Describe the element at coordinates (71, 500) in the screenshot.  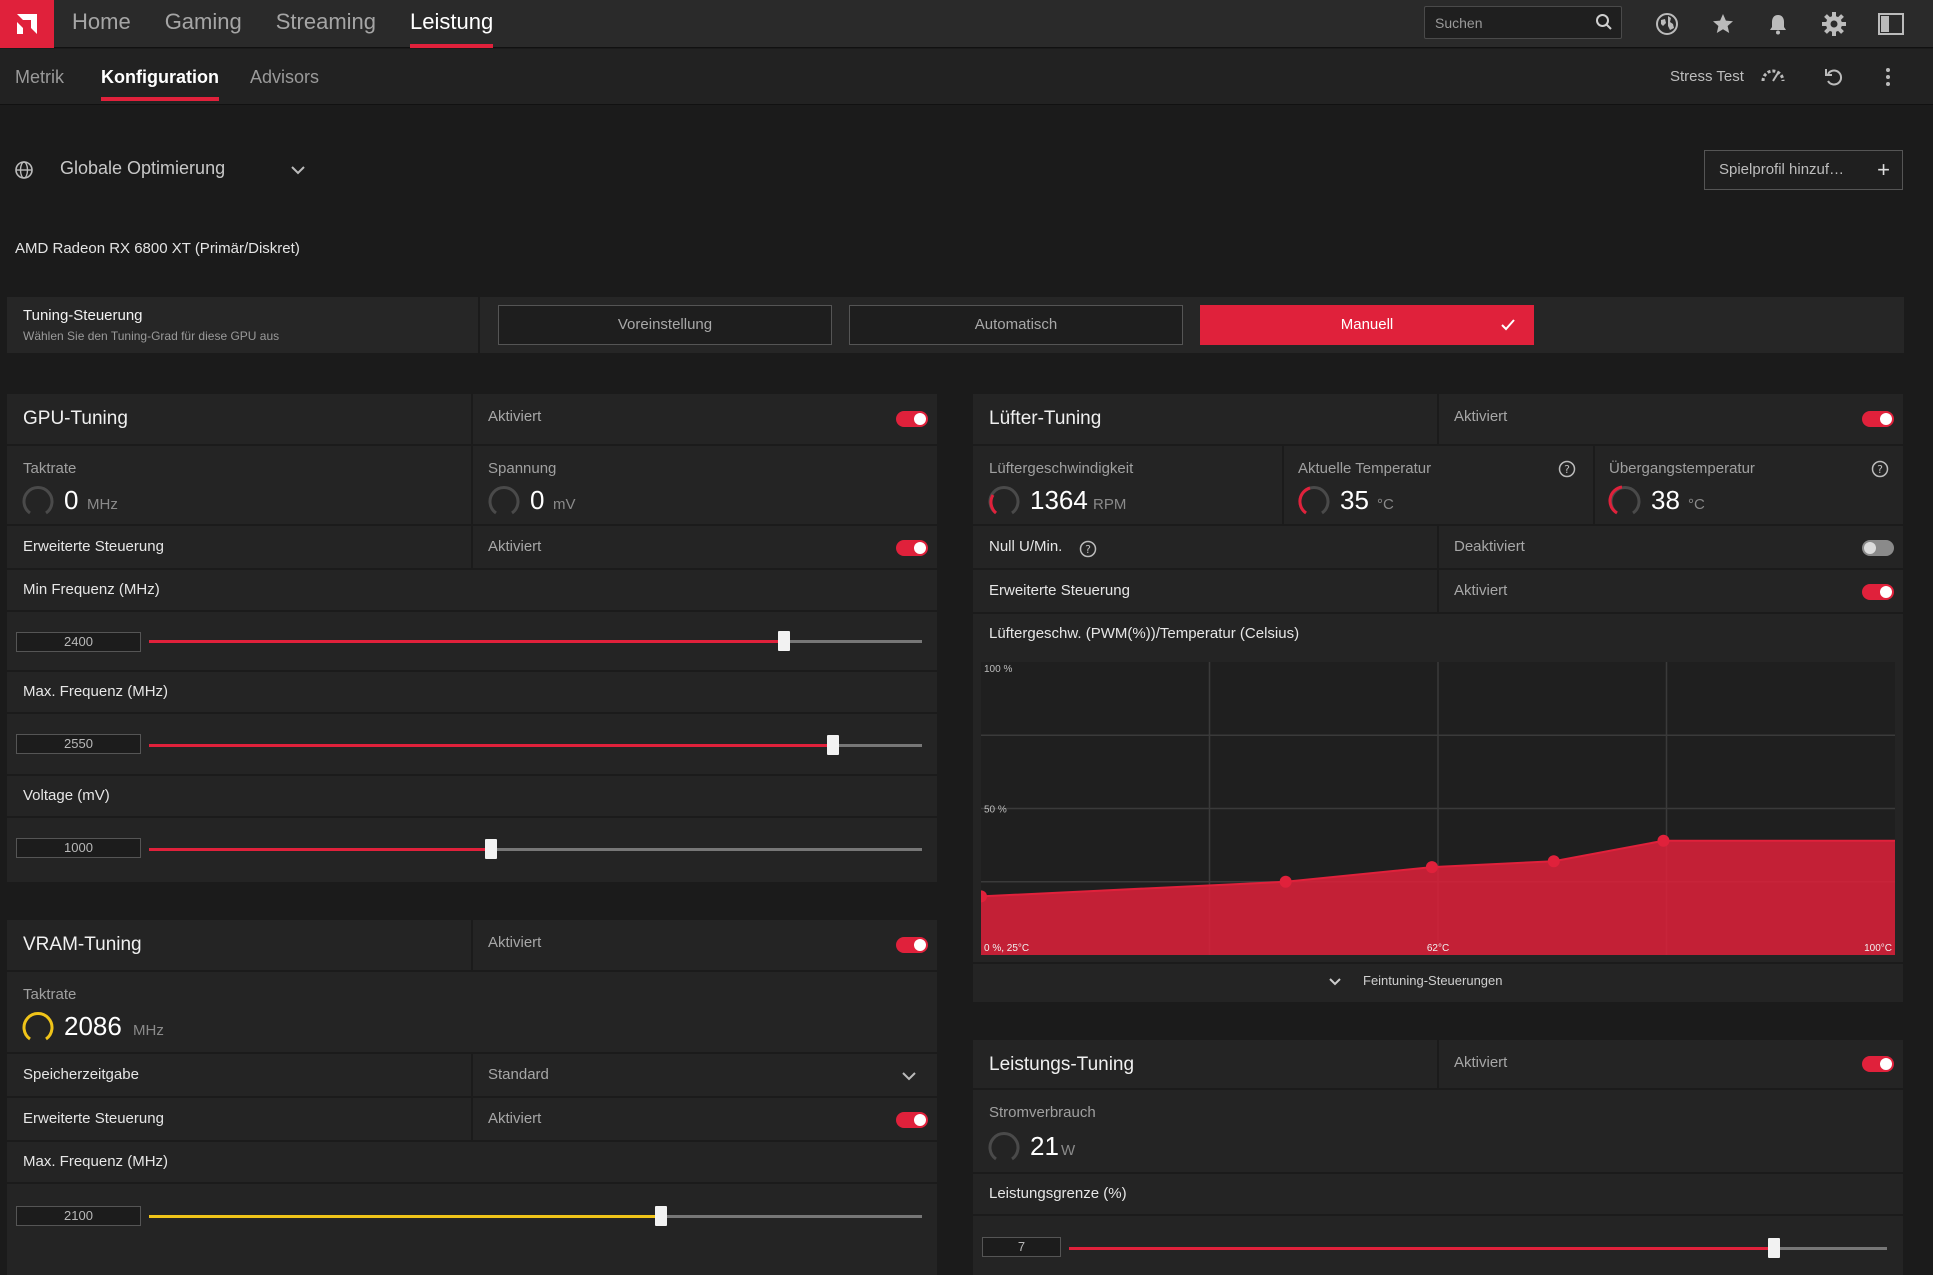
I see `gpu-clock-value: 0` at that location.